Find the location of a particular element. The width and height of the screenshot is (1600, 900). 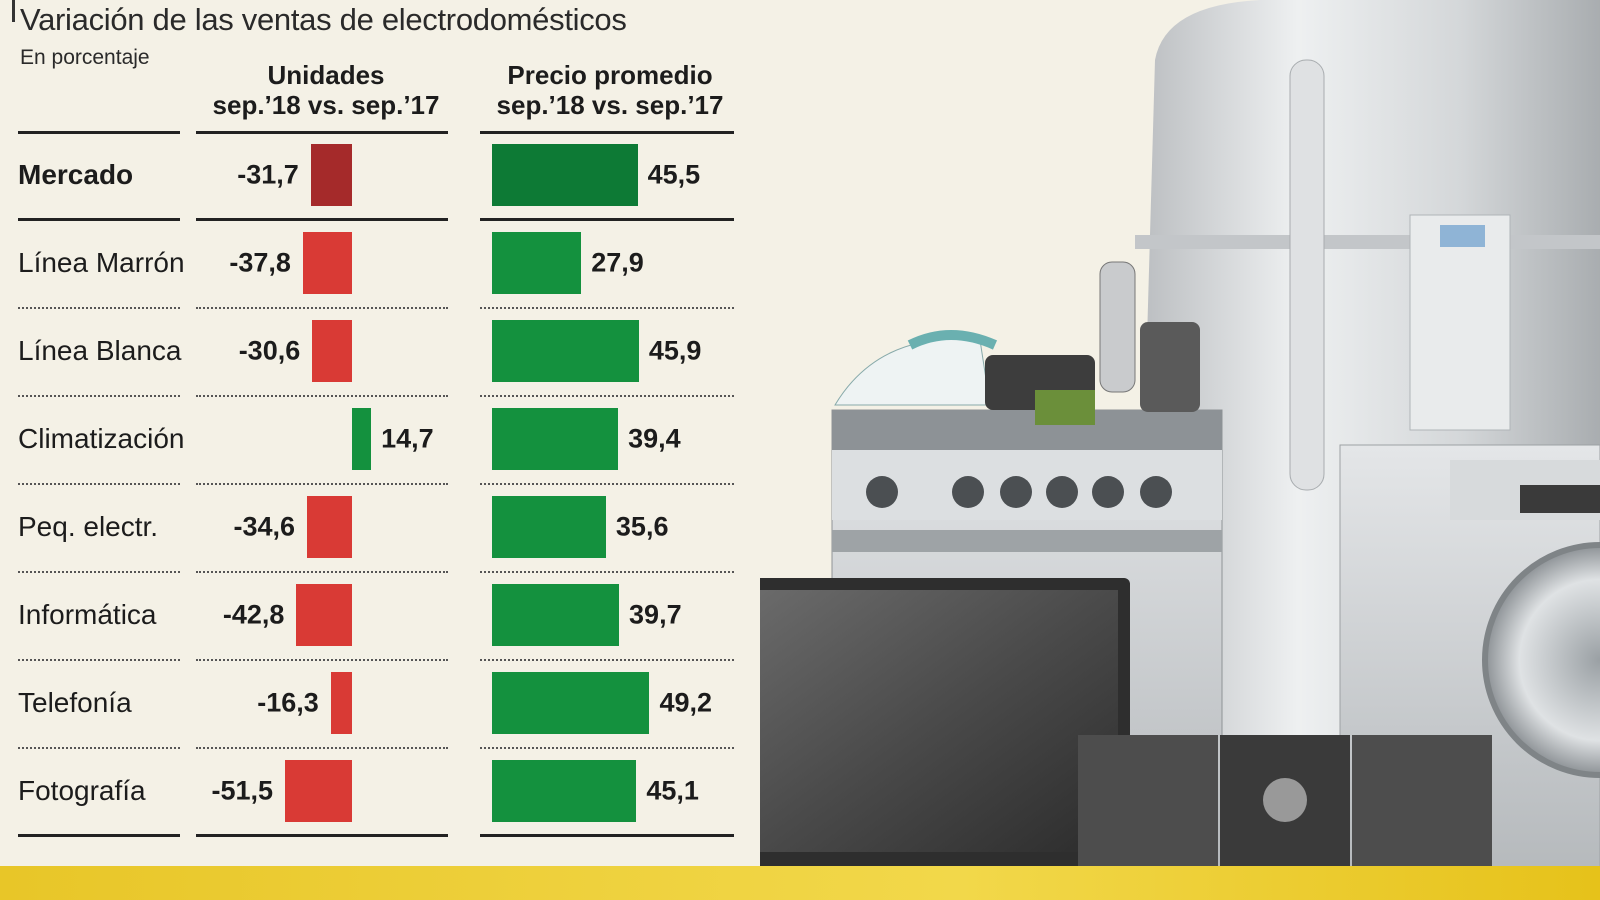

category-label: Mercado is located at coordinates (76, 174).